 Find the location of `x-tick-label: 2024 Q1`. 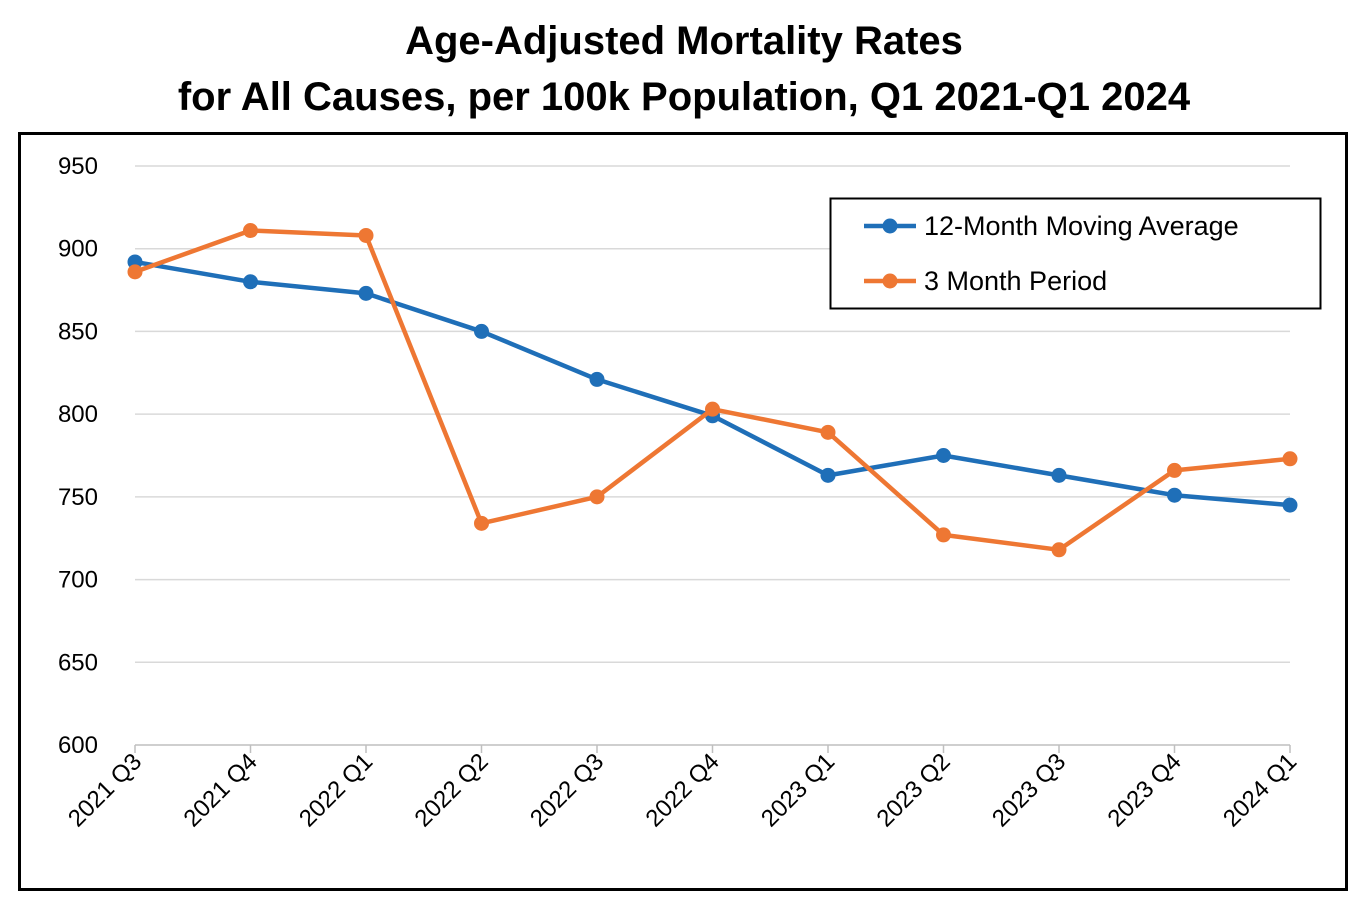

x-tick-label: 2024 Q1 is located at coordinates (1260, 790).